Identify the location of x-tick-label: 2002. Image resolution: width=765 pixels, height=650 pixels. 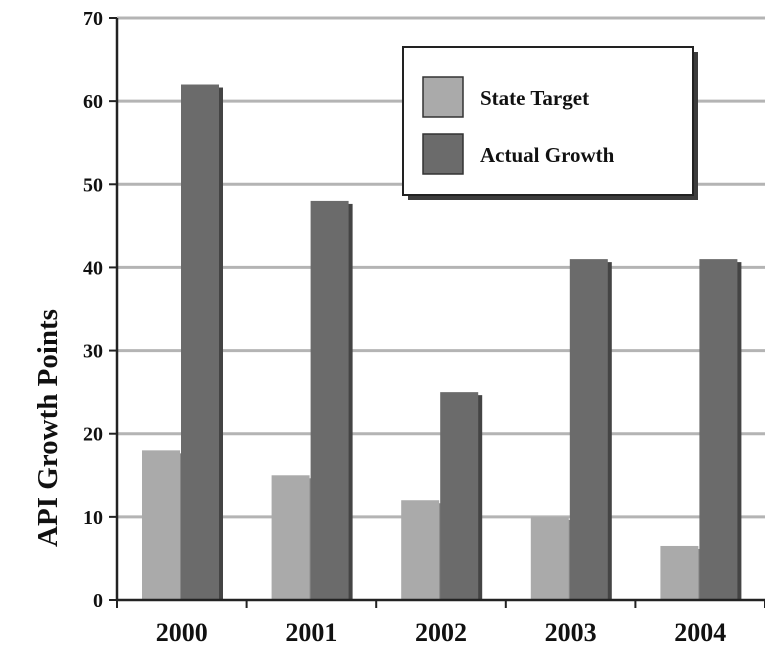
(441, 631).